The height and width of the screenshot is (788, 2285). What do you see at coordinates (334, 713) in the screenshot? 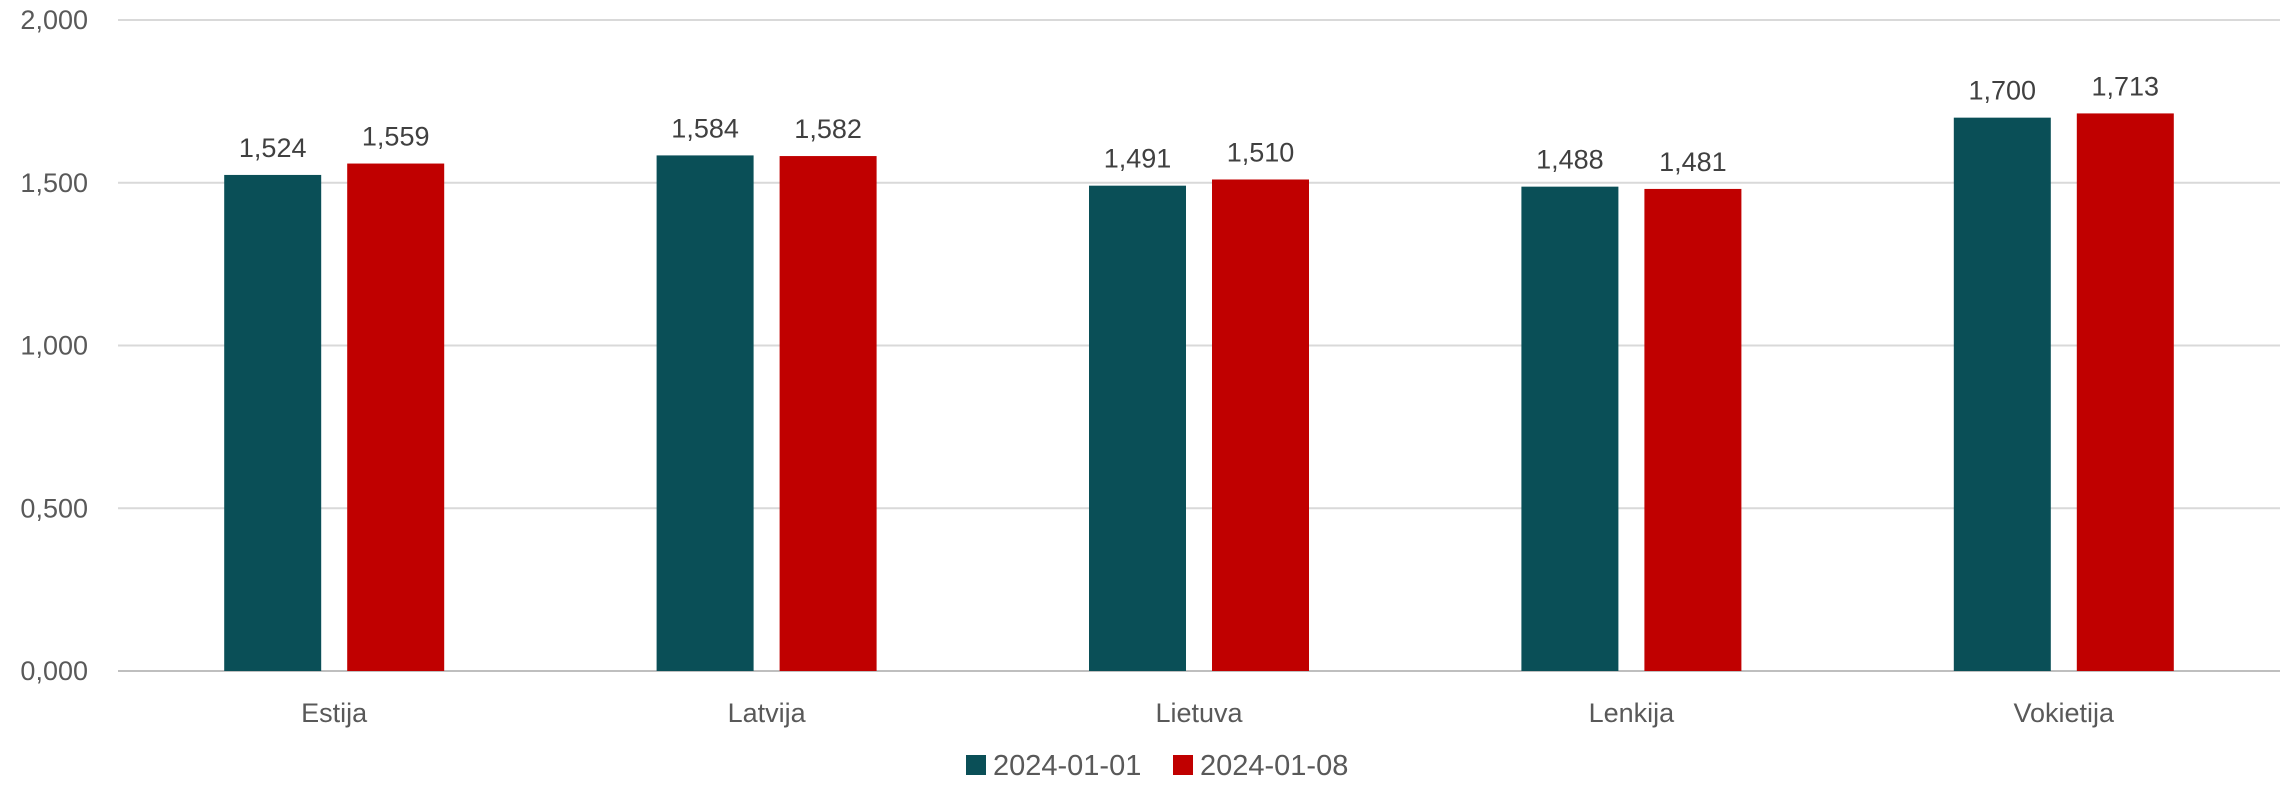
I see `x-category-label: Estija` at bounding box center [334, 713].